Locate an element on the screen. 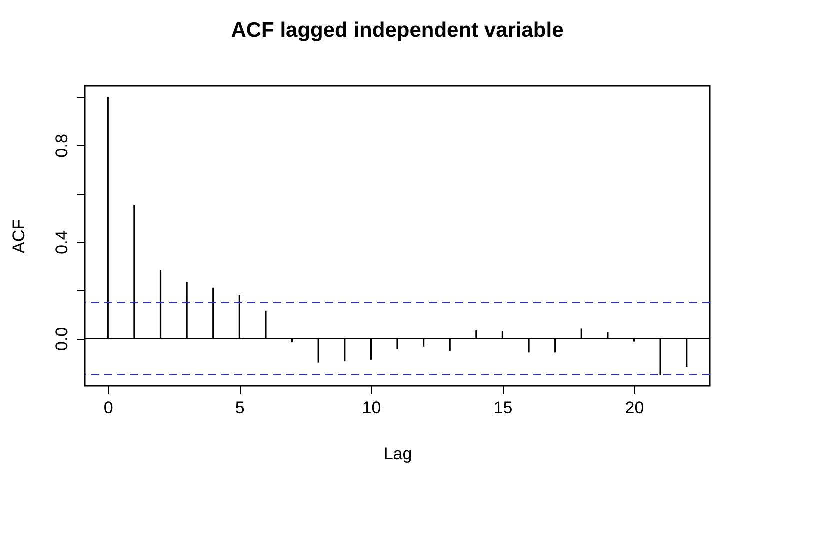 Image resolution: width=813 pixels, height=557 pixels. y-tick-label: 0.4 is located at coordinates (62, 242).